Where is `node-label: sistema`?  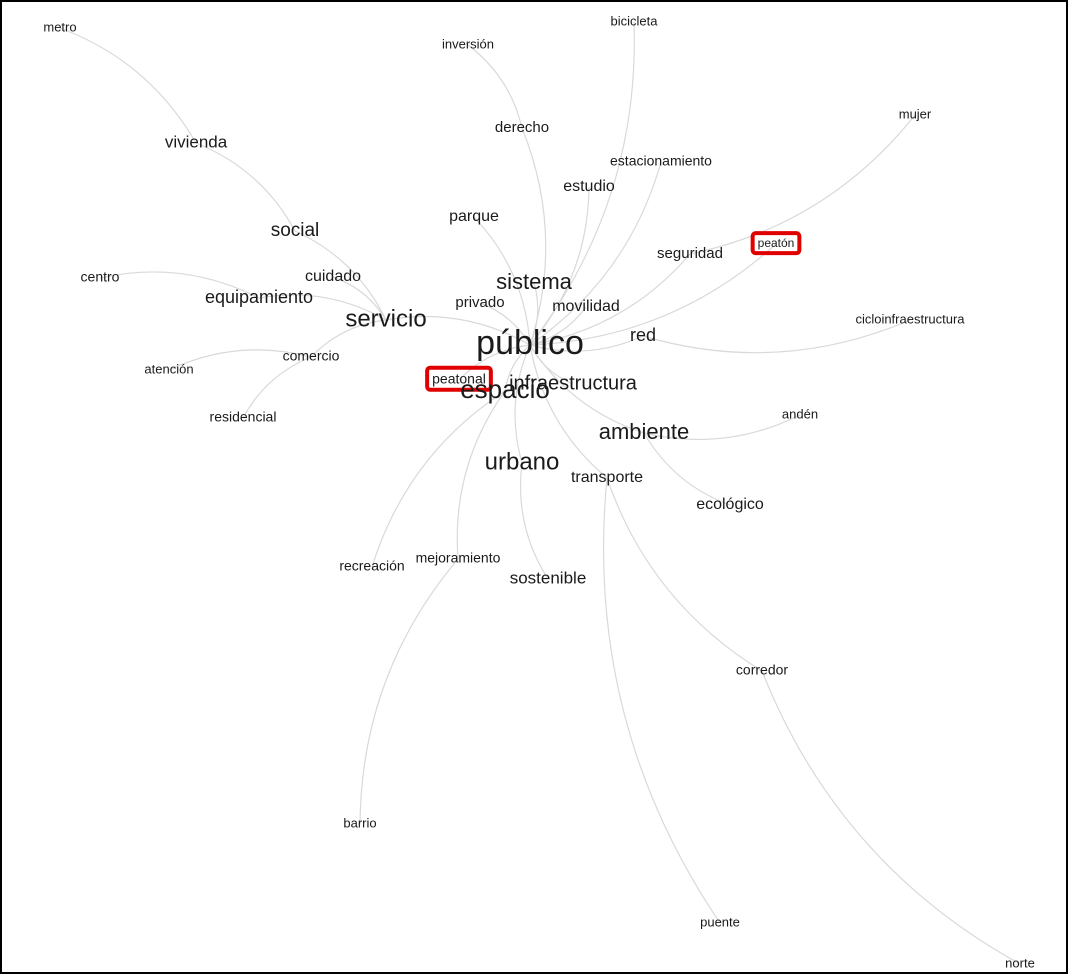
node-label: sistema is located at coordinates (534, 281).